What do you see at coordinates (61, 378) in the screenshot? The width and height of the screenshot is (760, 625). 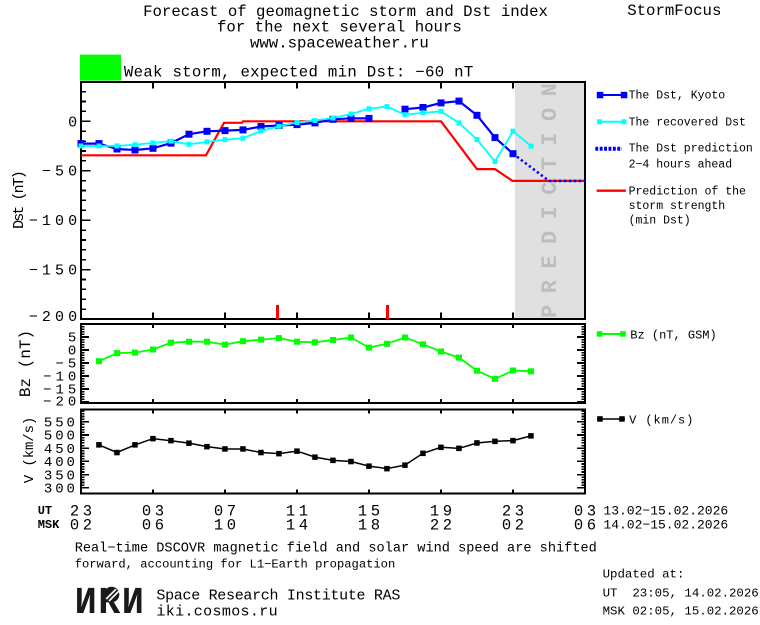 I see `svg-text: −10` at bounding box center [61, 378].